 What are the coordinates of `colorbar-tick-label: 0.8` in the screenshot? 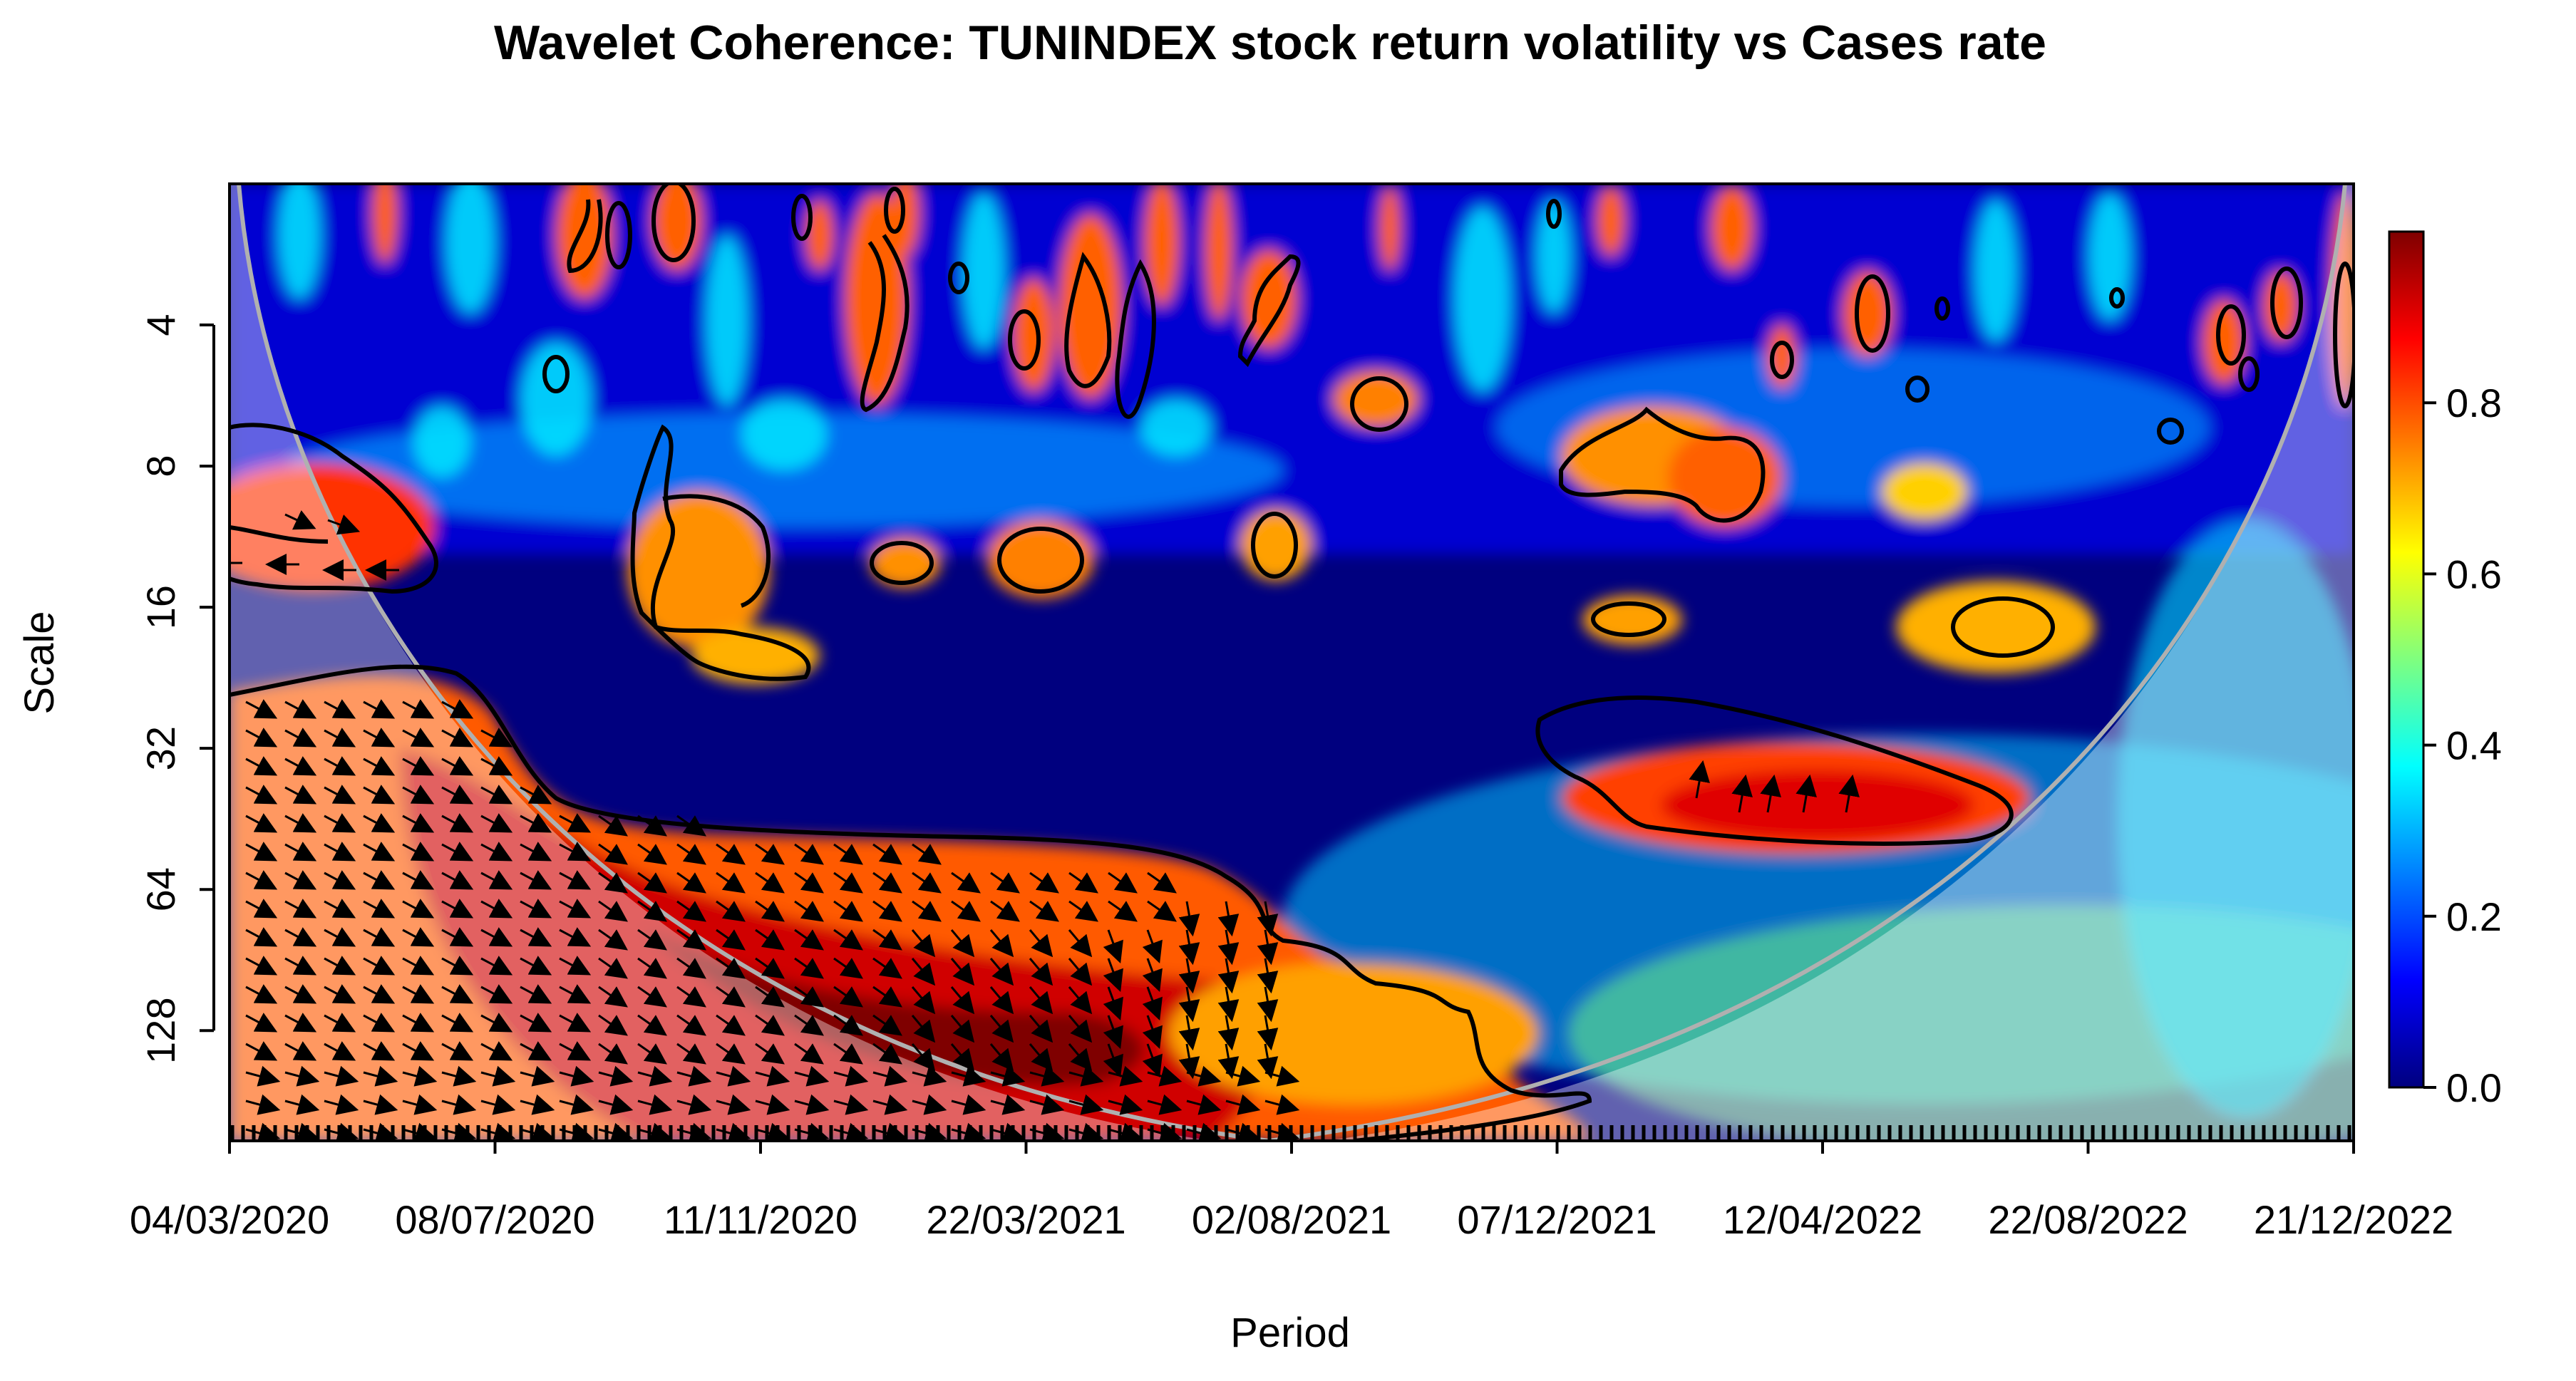 It's located at (2474, 403).